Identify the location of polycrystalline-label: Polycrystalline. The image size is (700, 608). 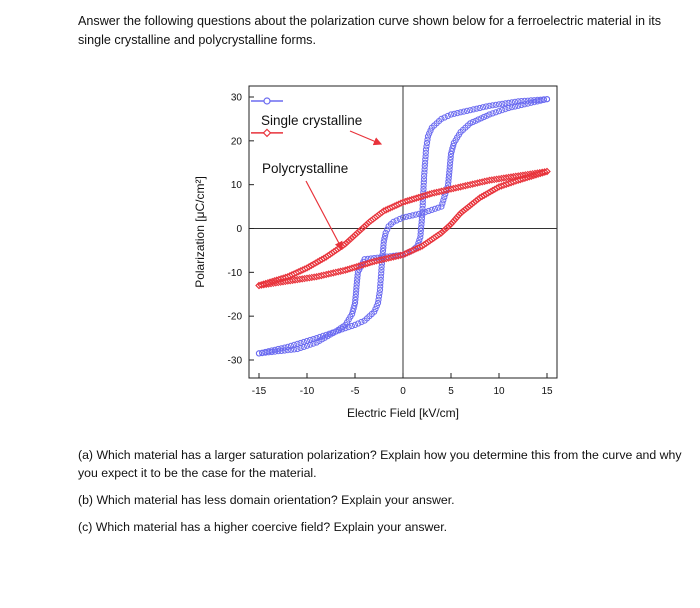
(305, 168).